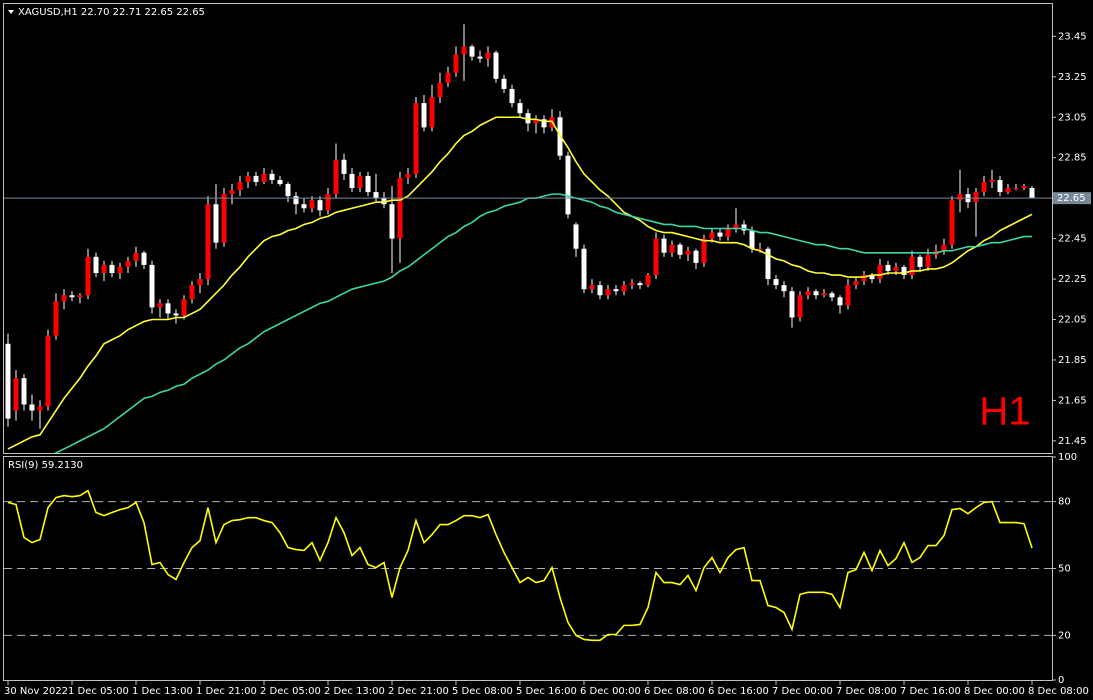 The image size is (1093, 700). What do you see at coordinates (1072, 320) in the screenshot?
I see `y-tick-label: 22.05` at bounding box center [1072, 320].